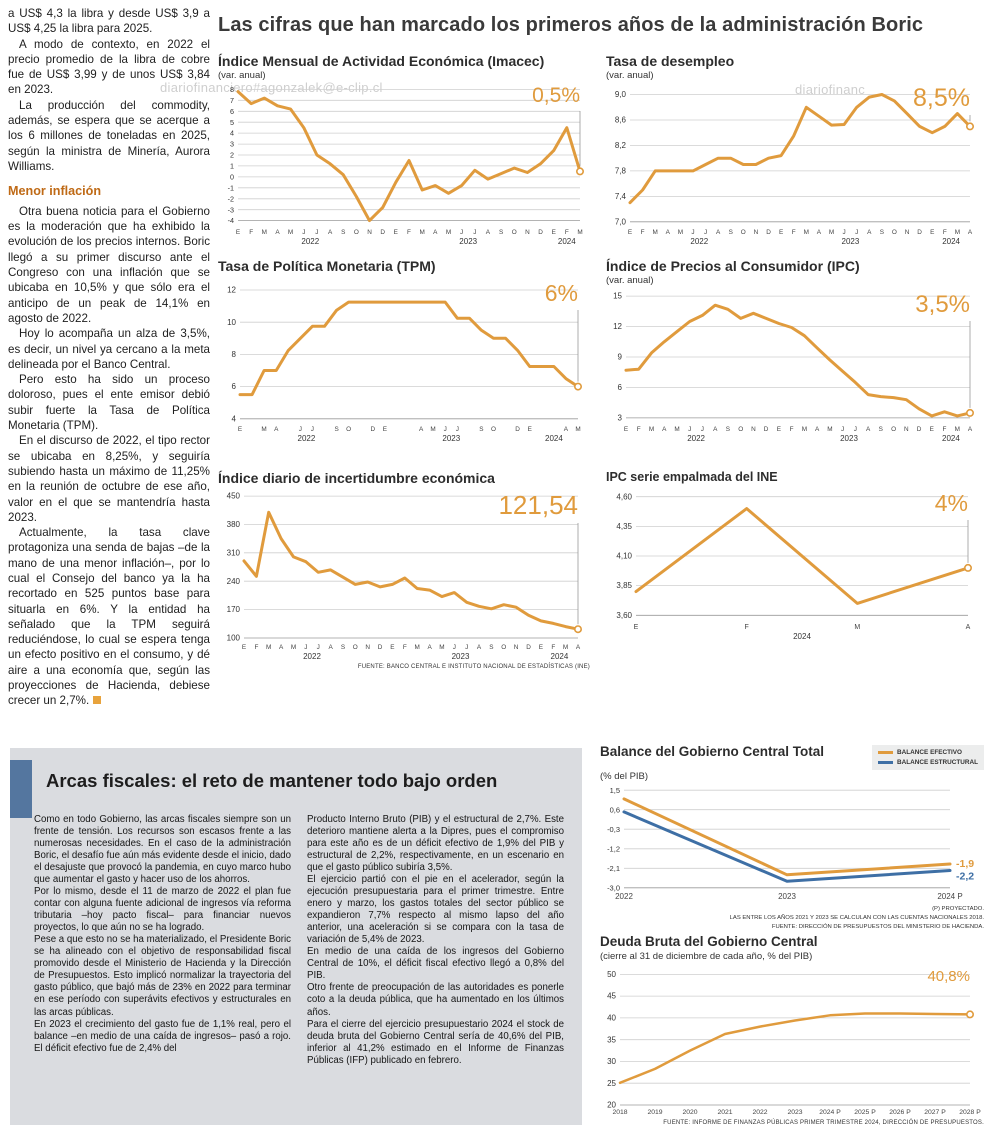 The height and width of the screenshot is (1133, 988). What do you see at coordinates (234, 524) in the screenshot?
I see `svg-text: 380` at bounding box center [234, 524].